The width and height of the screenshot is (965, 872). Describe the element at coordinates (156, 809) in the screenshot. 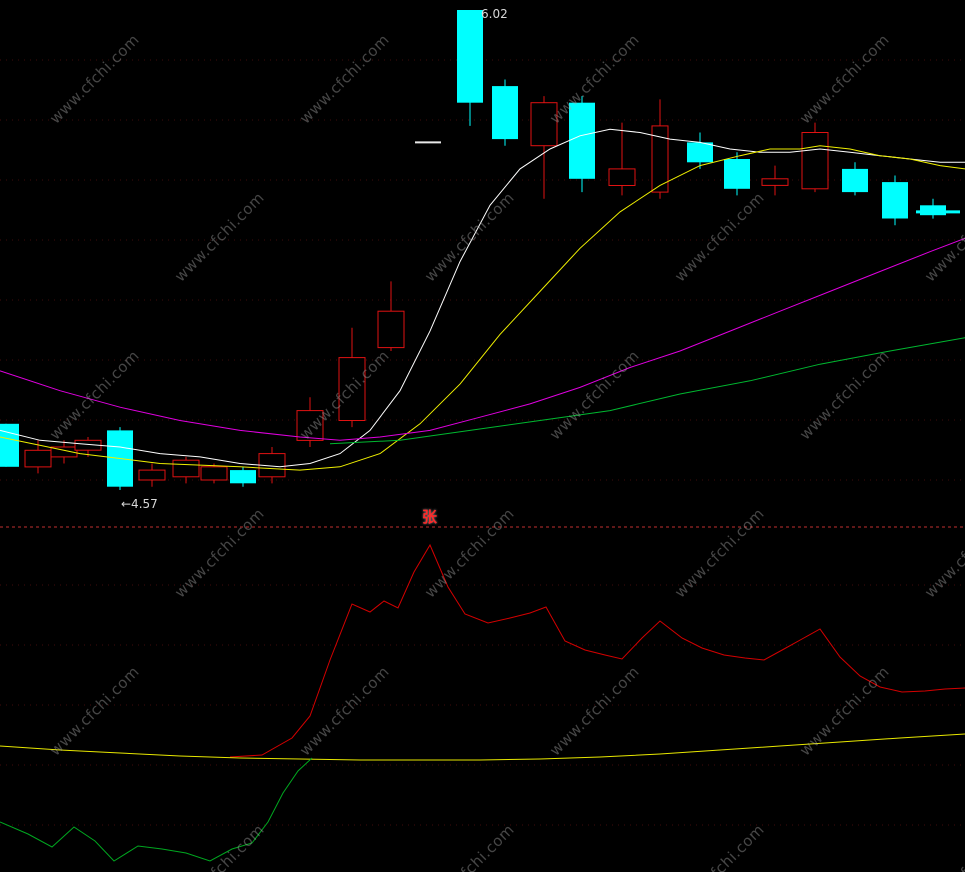

I see `indicator-line-green` at that location.